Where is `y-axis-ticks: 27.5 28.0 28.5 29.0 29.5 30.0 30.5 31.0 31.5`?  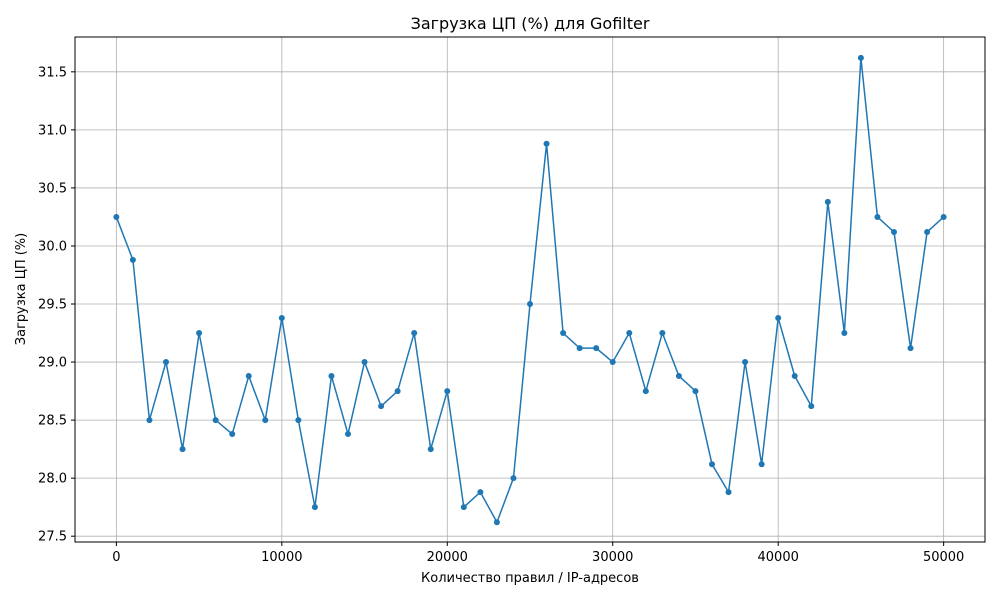 y-axis-ticks: 27.5 28.0 28.5 29.0 29.5 30.0 30.5 31.0 31.5 is located at coordinates (56, 305).